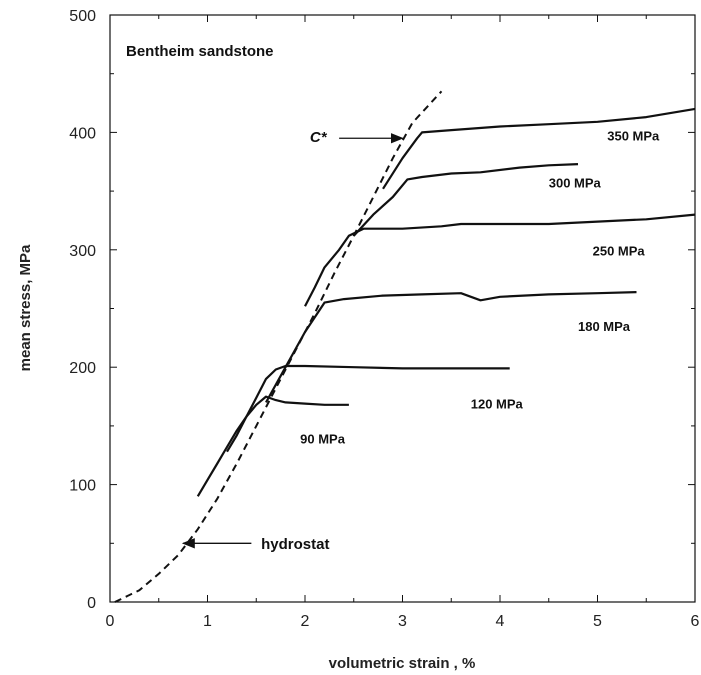 The width and height of the screenshot is (701, 675). Describe the element at coordinates (207, 621) in the screenshot. I see `x-tick-label: 1` at that location.